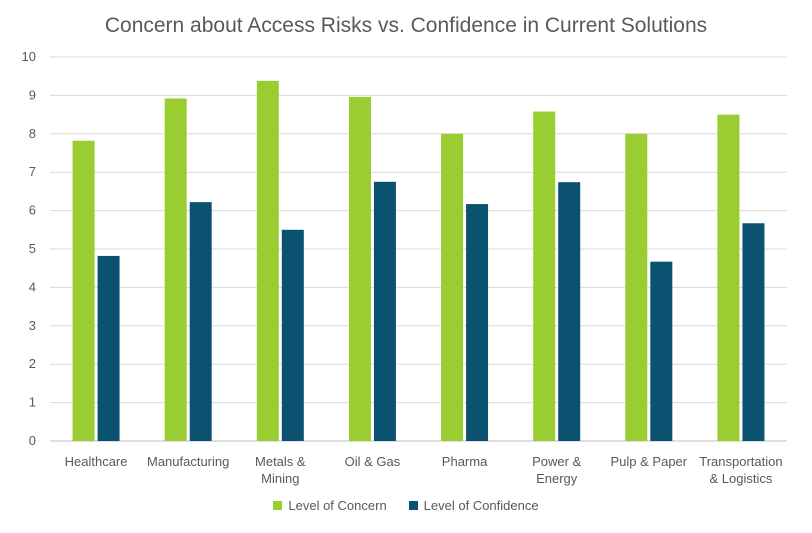 The height and width of the screenshot is (533, 812). I want to click on x-category-label: Power &, so click(556, 461).